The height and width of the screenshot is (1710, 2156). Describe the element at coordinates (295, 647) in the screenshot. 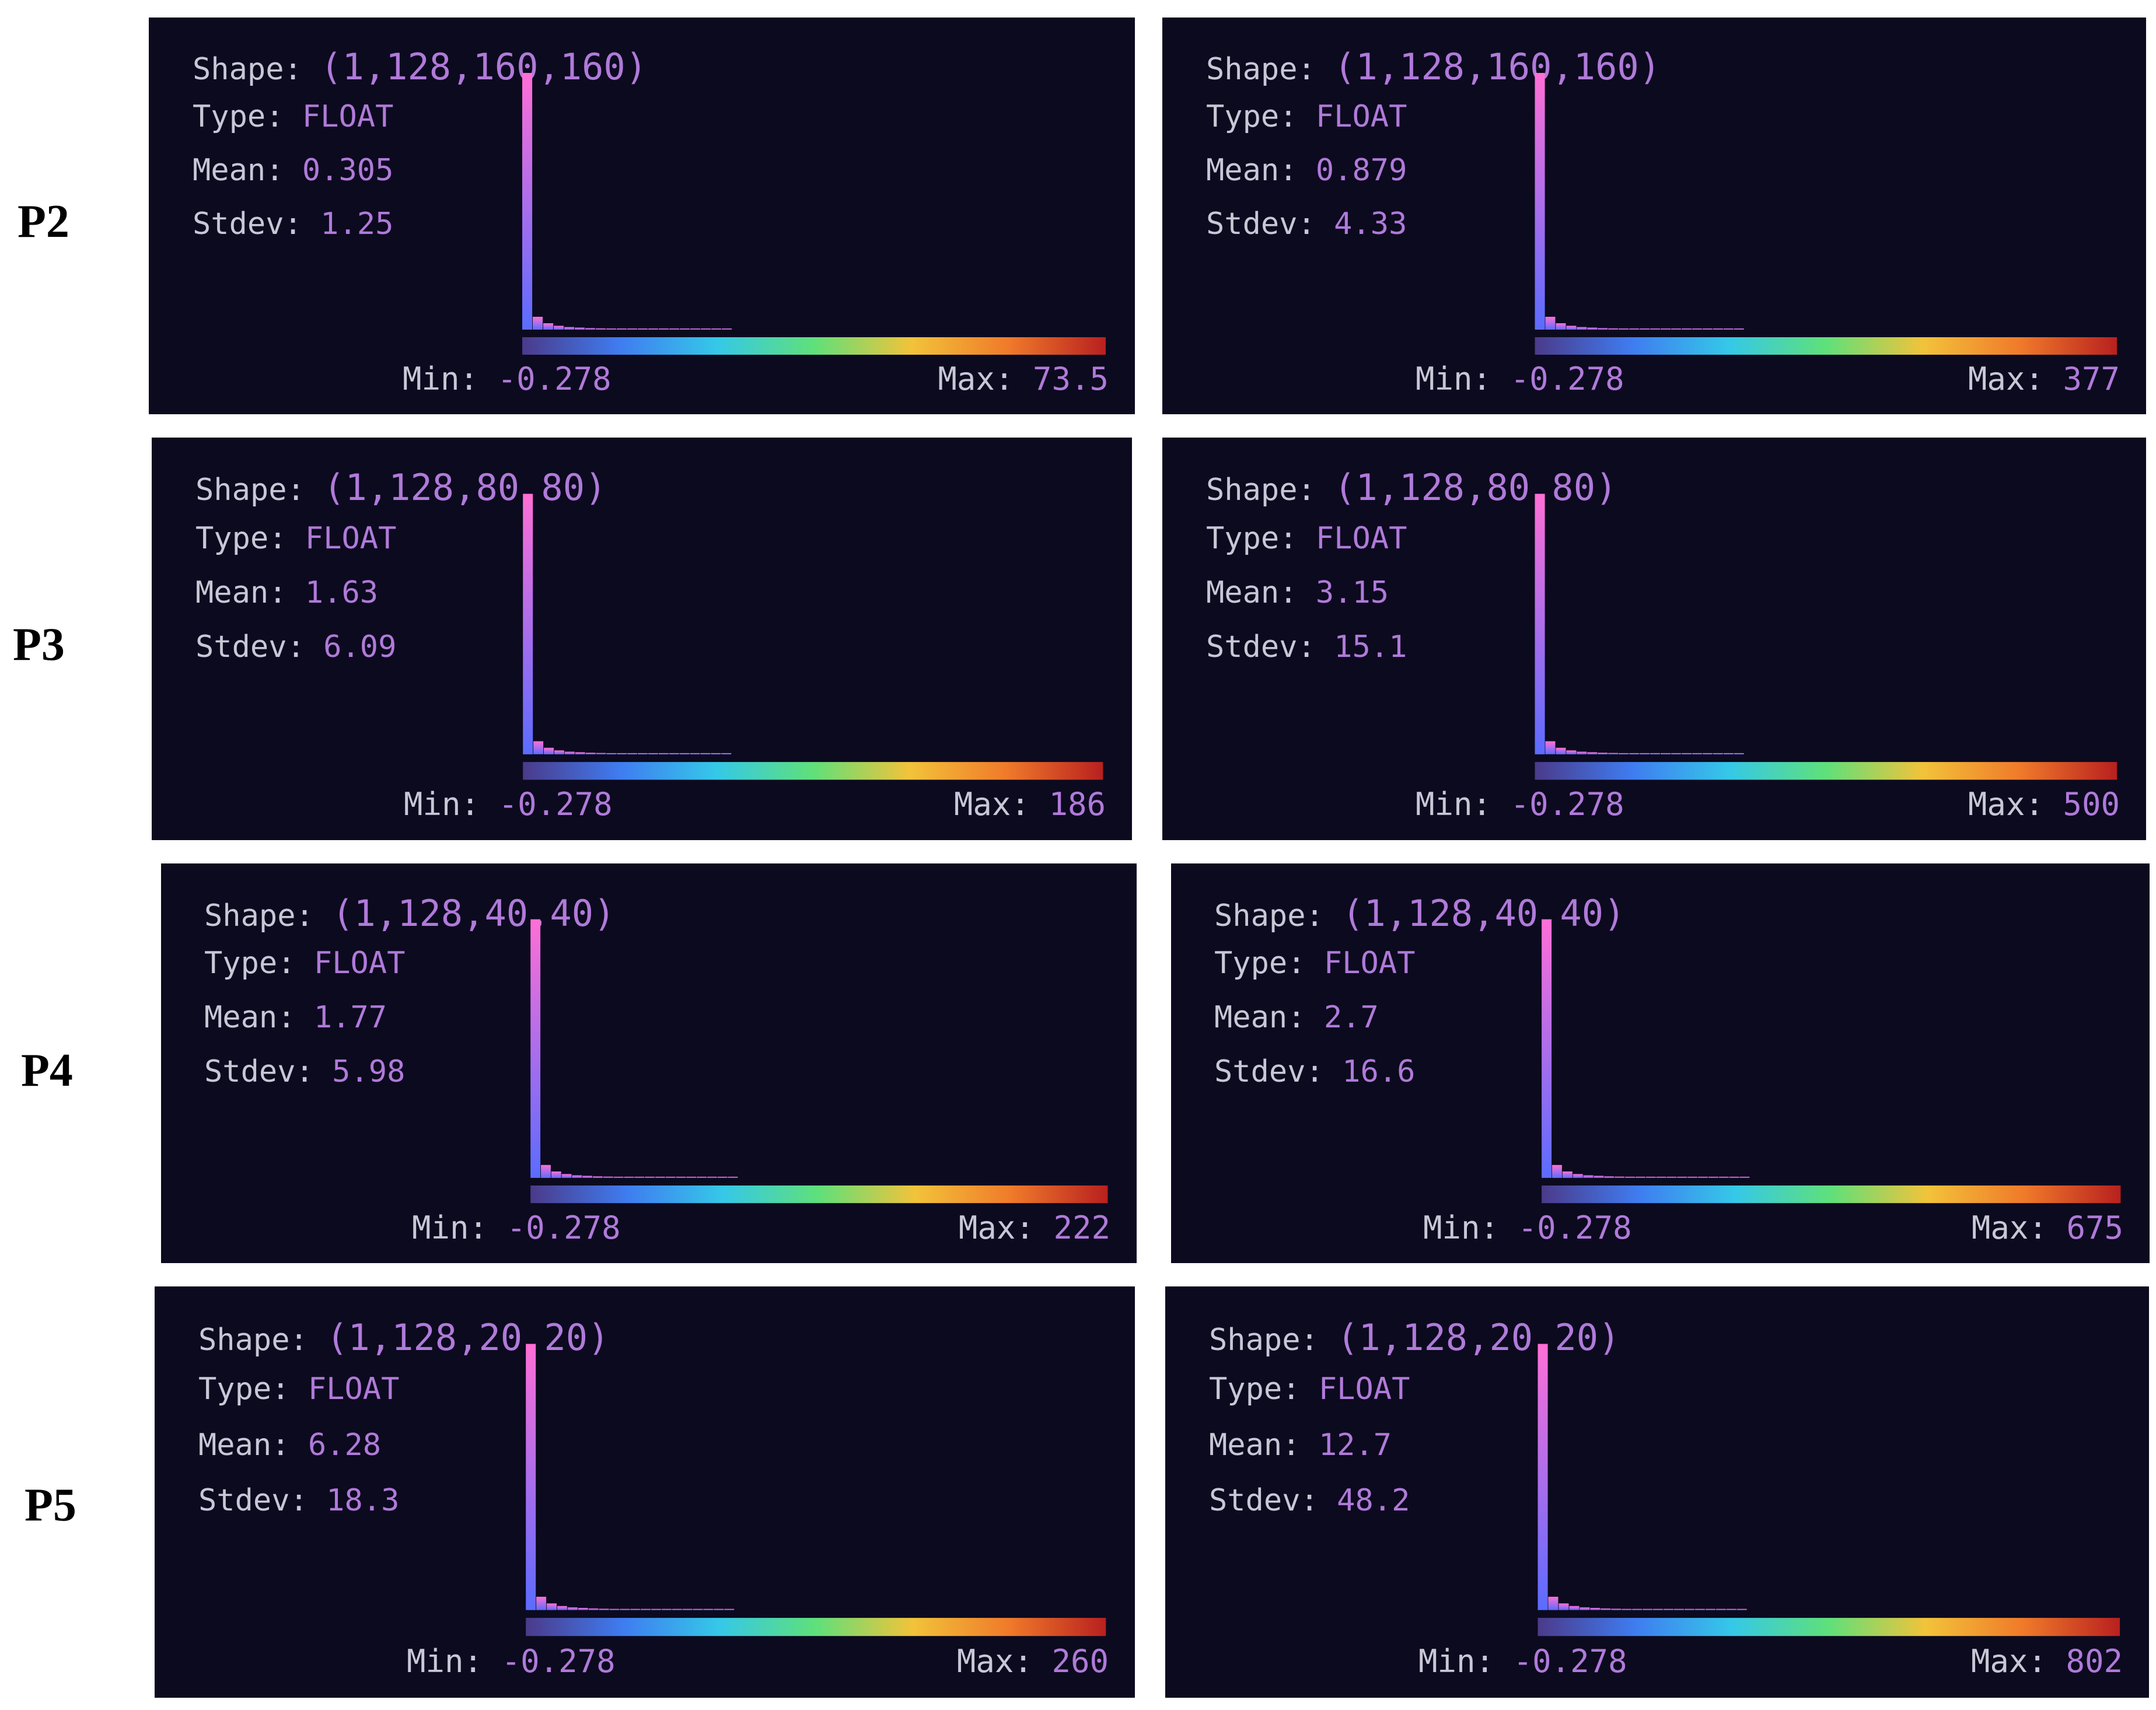

I see `stdev-stat: Stdev: 6.09` at that location.